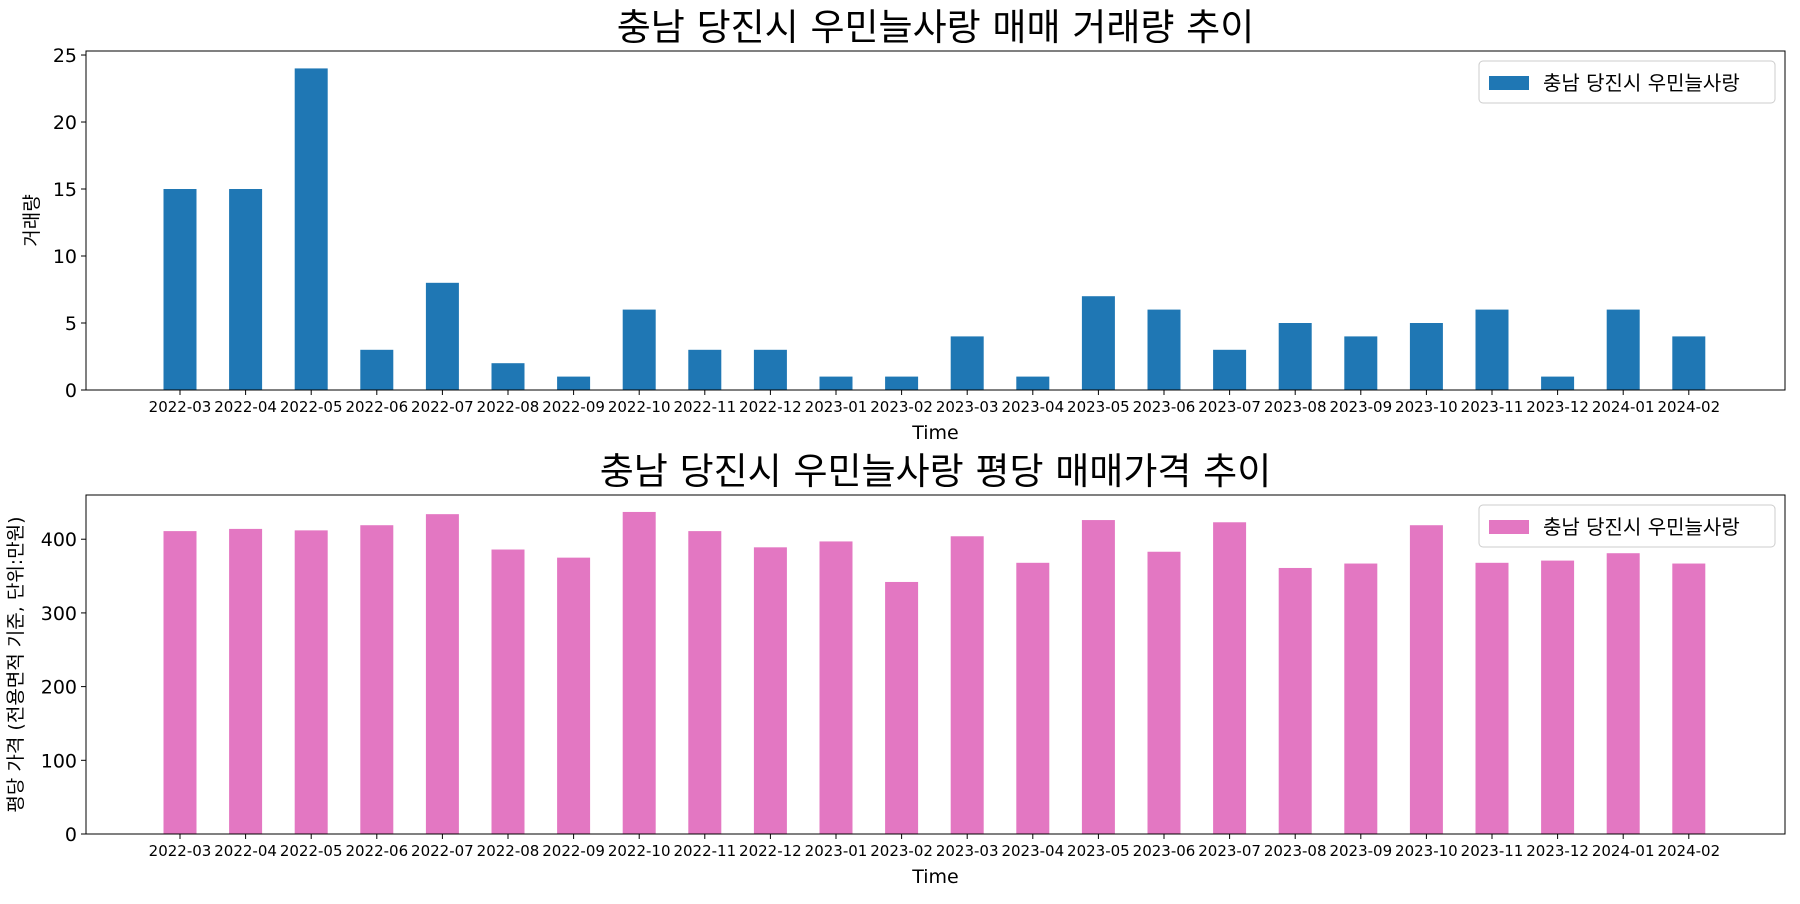  Describe the element at coordinates (59, 688) in the screenshot. I see `y-tick-label: 200` at that location.